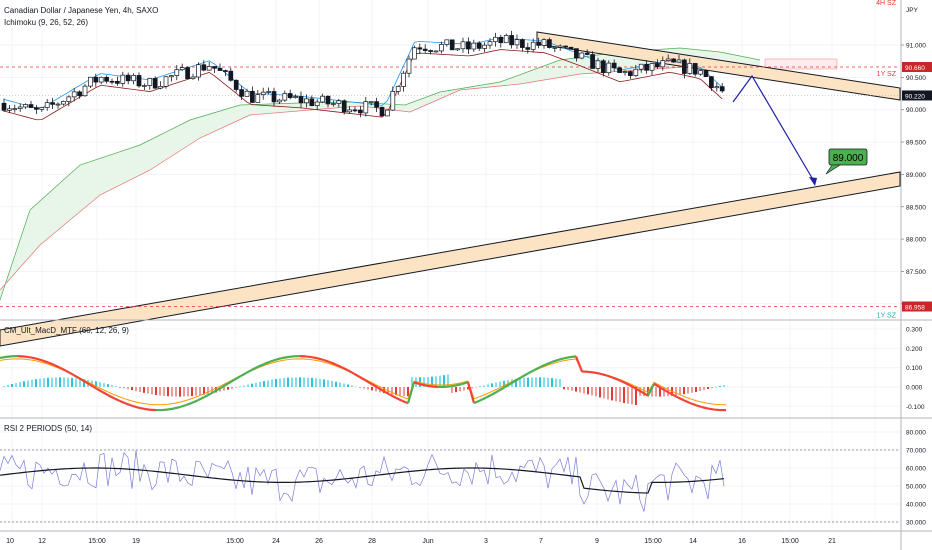 The image size is (932, 550). What do you see at coordinates (774, 130) in the screenshot?
I see `projection-arrow` at bounding box center [774, 130].